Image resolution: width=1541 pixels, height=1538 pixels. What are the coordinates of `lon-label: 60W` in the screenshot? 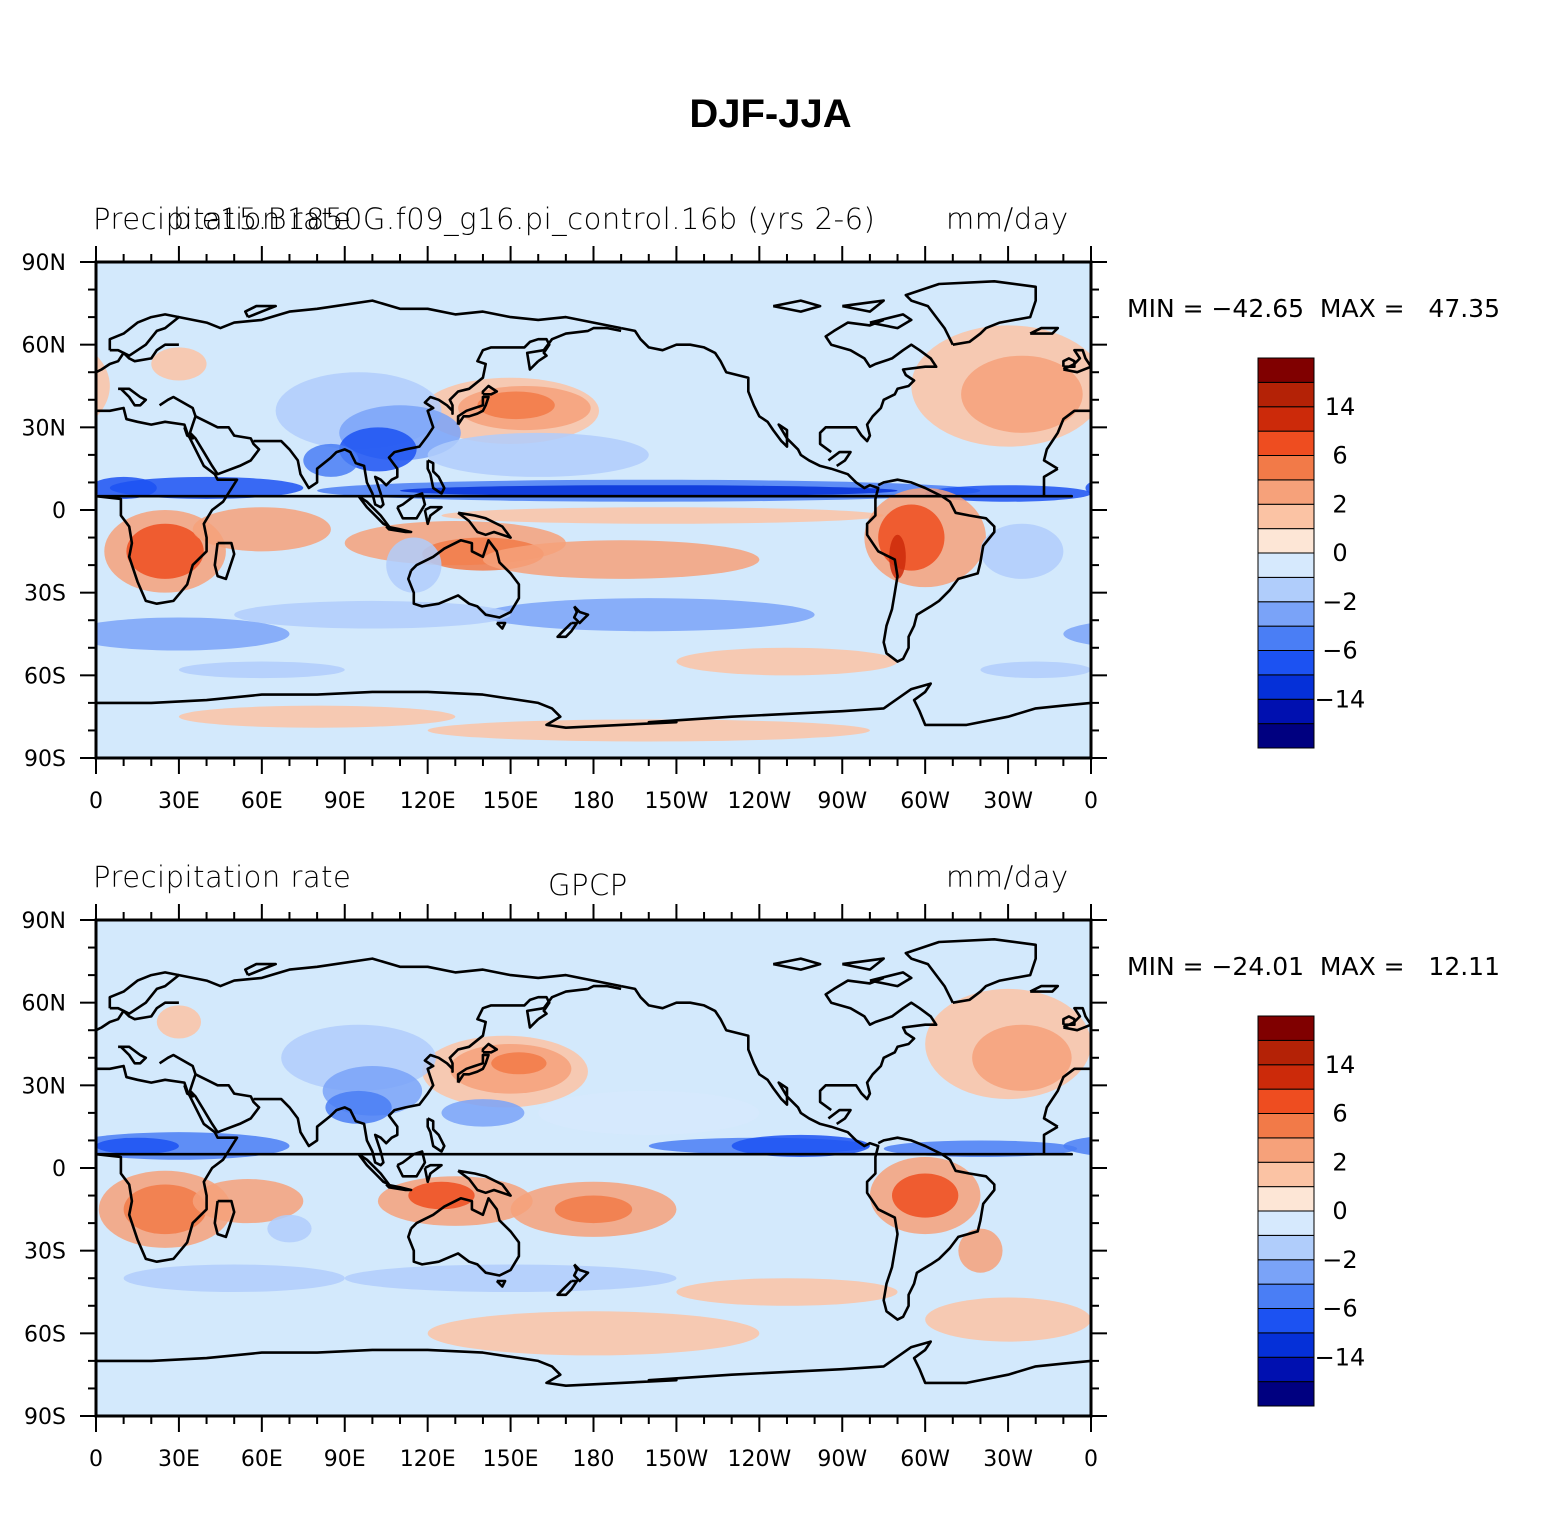 It's located at (925, 801).